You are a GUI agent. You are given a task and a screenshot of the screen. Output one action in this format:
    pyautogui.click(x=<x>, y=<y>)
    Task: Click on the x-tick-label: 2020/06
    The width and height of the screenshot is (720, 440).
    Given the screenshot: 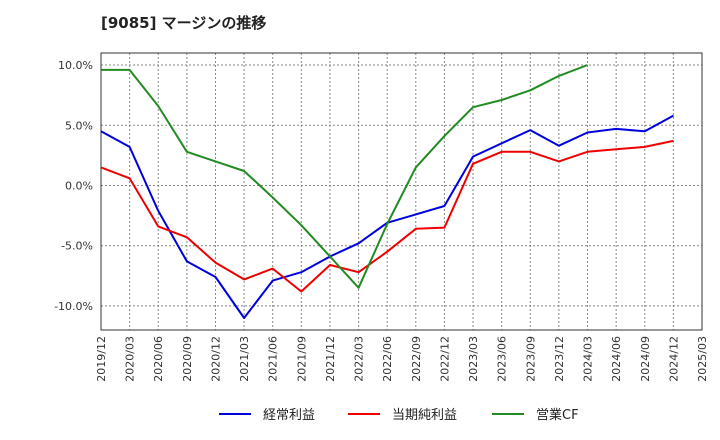 What is the action you would take?
    pyautogui.click(x=158, y=359)
    